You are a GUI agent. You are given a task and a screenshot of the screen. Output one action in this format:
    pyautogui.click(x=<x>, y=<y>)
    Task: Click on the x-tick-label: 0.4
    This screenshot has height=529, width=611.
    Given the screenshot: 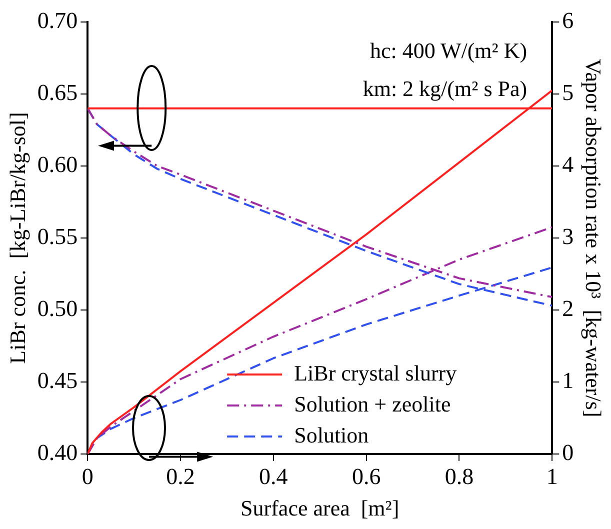 What is the action you would take?
    pyautogui.click(x=273, y=476)
    